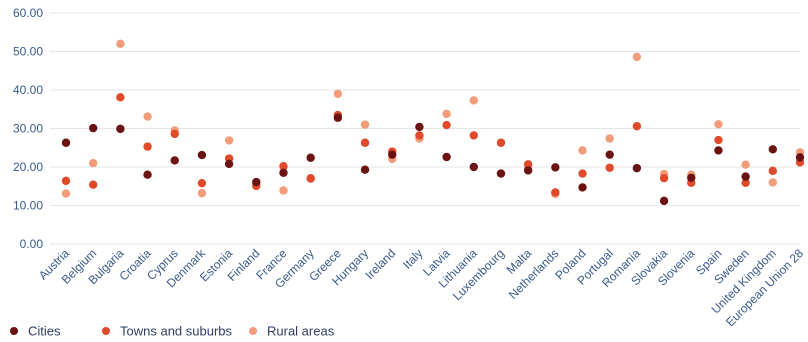  I want to click on y-tick-label: 30.00, so click(28, 129).